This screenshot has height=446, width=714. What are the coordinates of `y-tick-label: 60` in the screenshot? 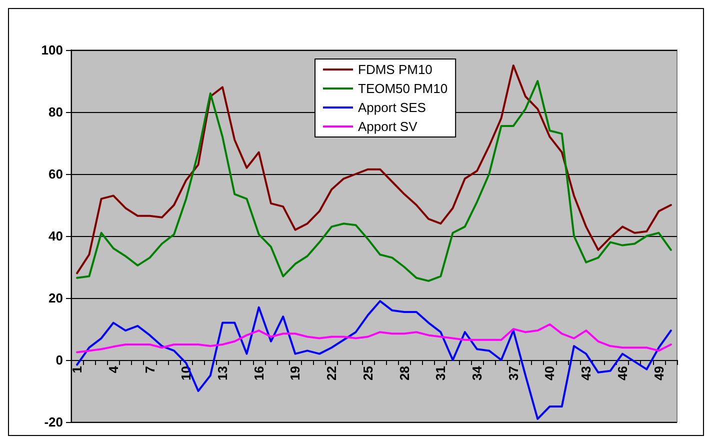 It's located at (55, 174).